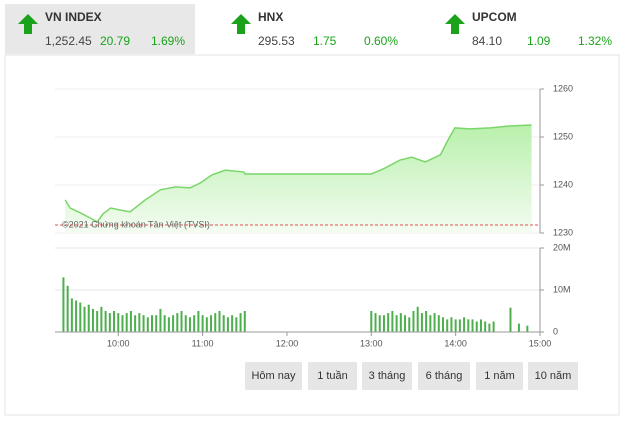 The width and height of the screenshot is (624, 425). What do you see at coordinates (555, 331) in the screenshot?
I see `y-tick-label: 0` at bounding box center [555, 331].